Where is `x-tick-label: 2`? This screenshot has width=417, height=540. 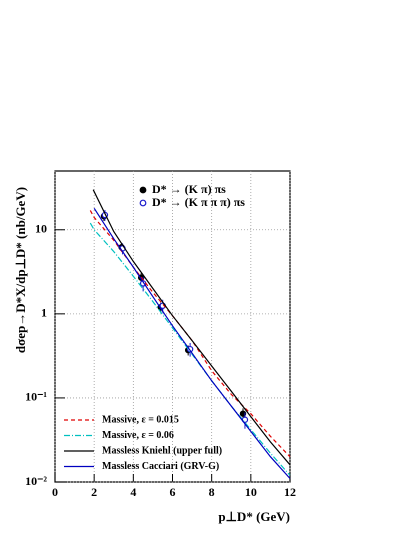
x-tick-label: 2 is located at coordinates (94, 492).